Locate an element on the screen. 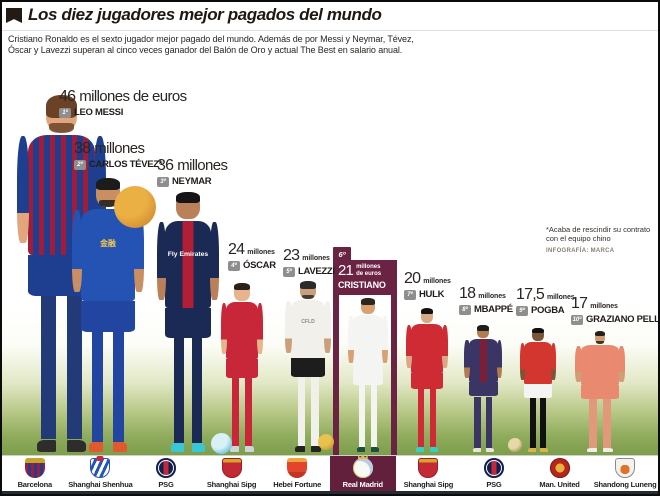 The height and width of the screenshot is (496, 660). player-name-row: 7º HULK is located at coordinates (427, 294).